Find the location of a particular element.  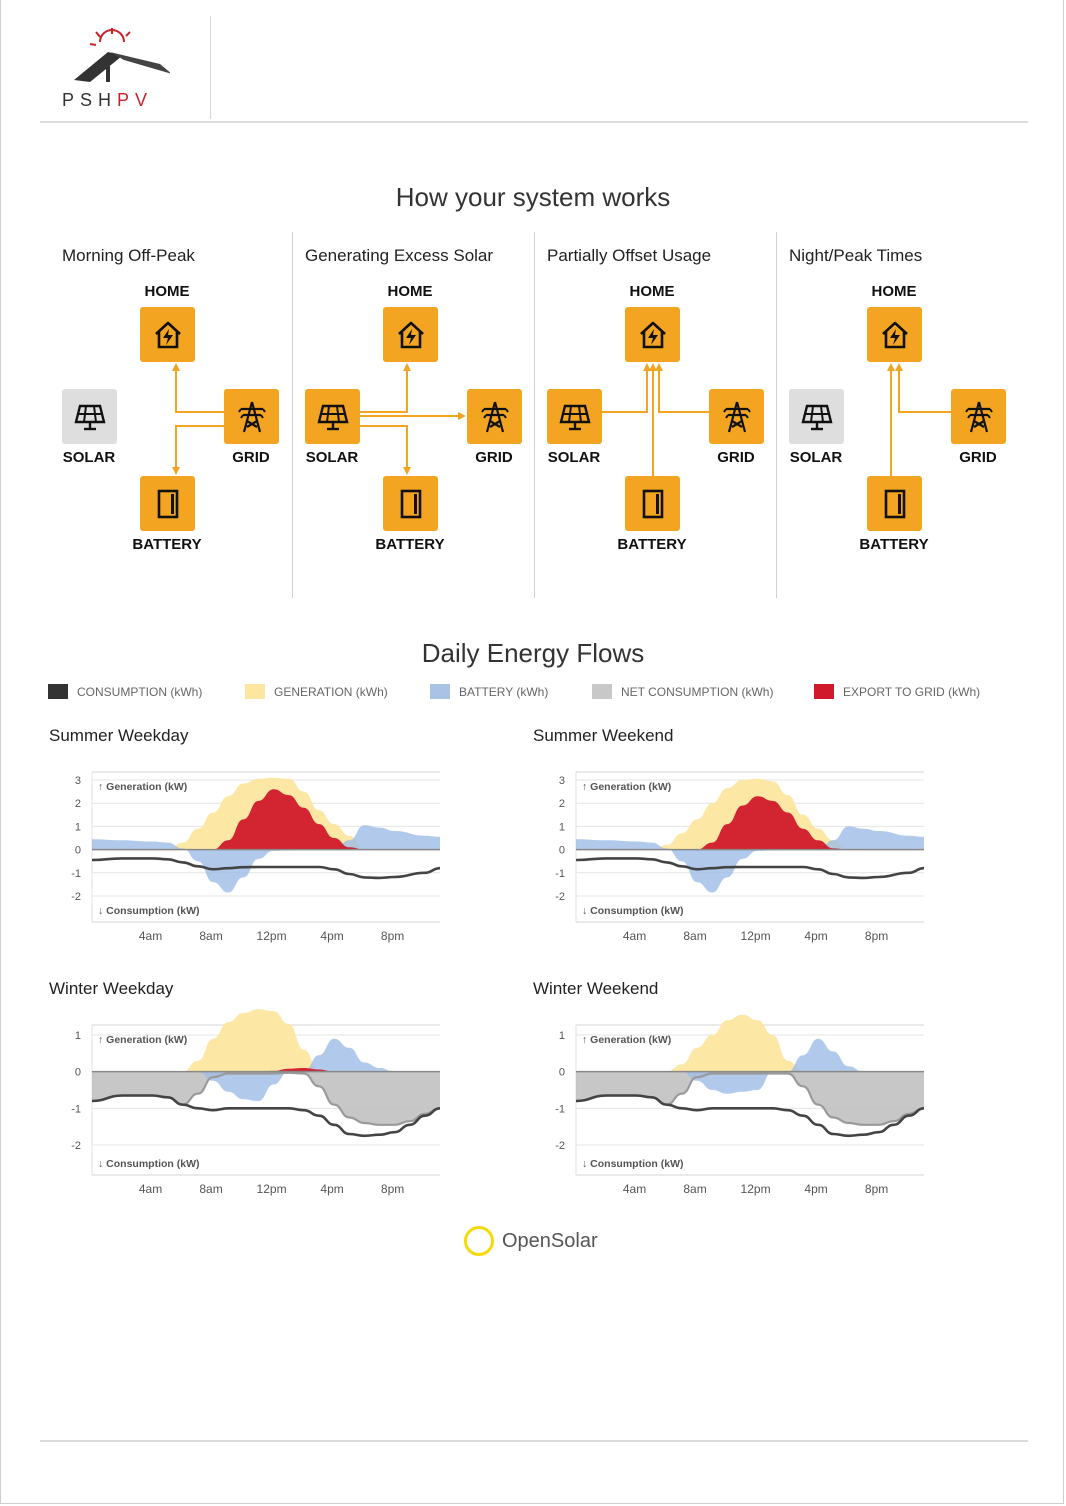

logo-text: PSHPV is located at coordinates (108, 100).